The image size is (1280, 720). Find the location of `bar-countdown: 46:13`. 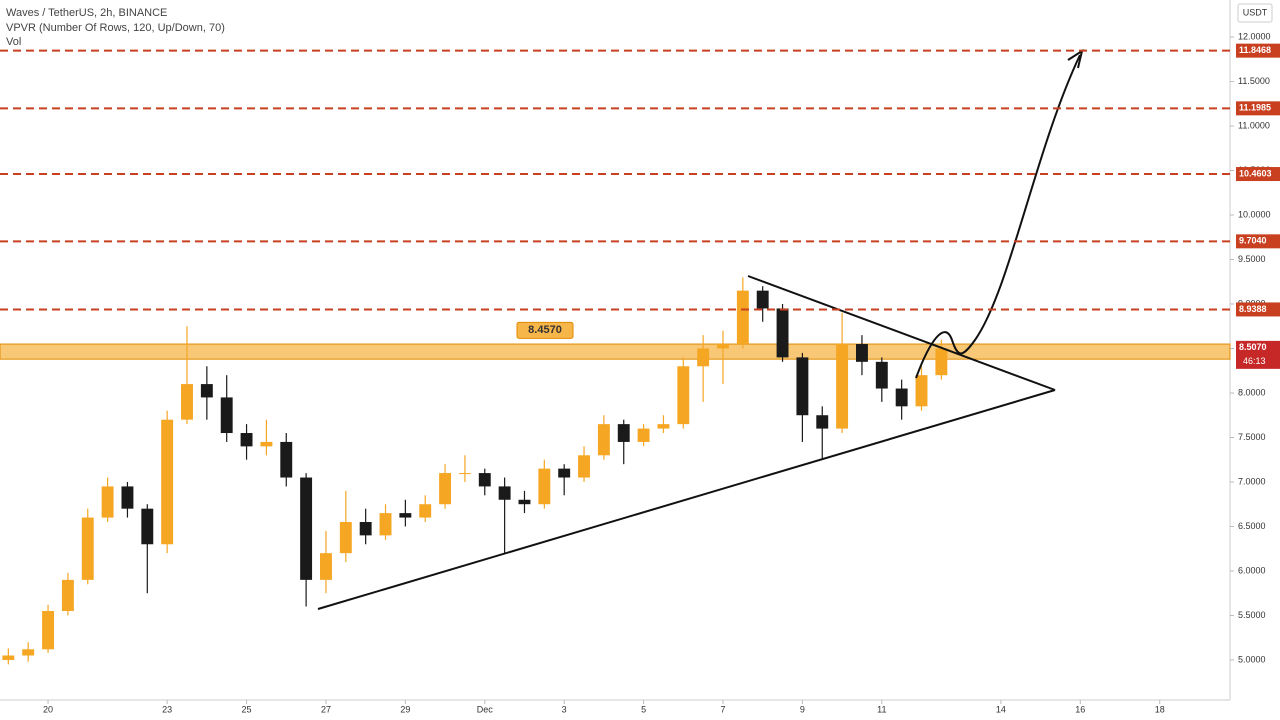

bar-countdown: 46:13 is located at coordinates (1254, 361).